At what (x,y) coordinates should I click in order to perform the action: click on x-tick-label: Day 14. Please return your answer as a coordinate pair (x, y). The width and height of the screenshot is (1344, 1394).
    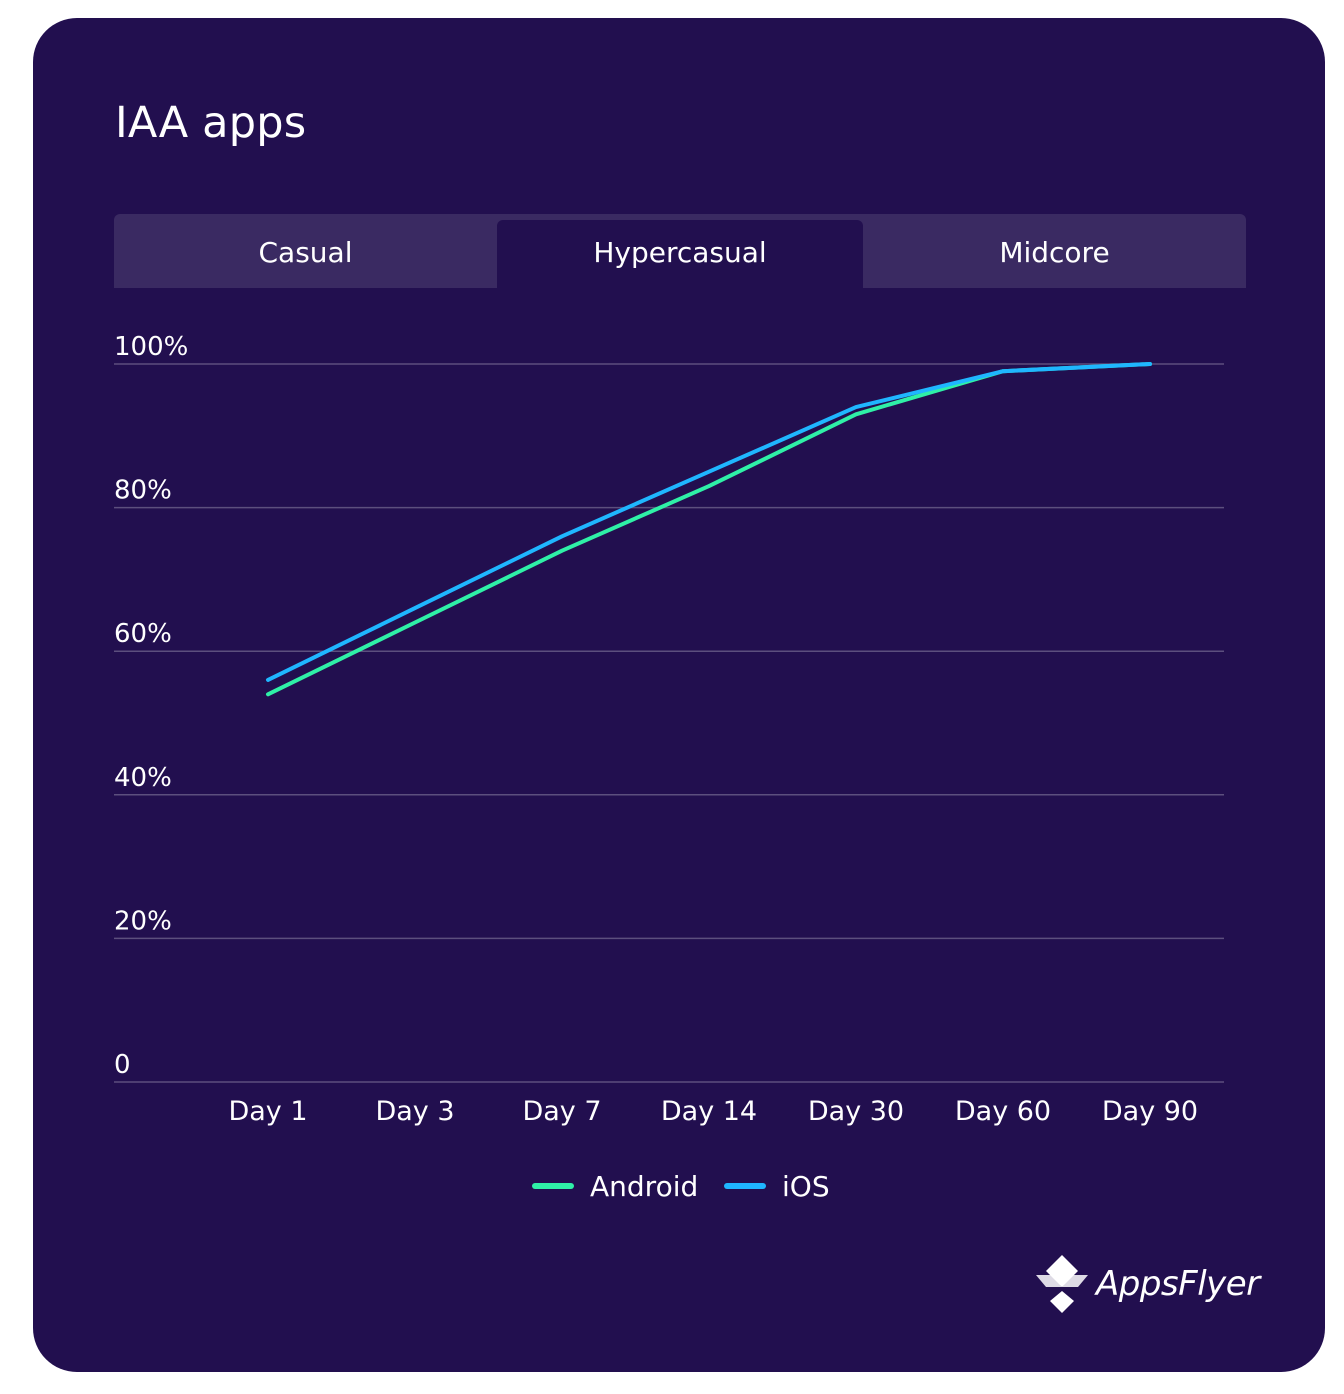
    Looking at the image, I should click on (709, 1111).